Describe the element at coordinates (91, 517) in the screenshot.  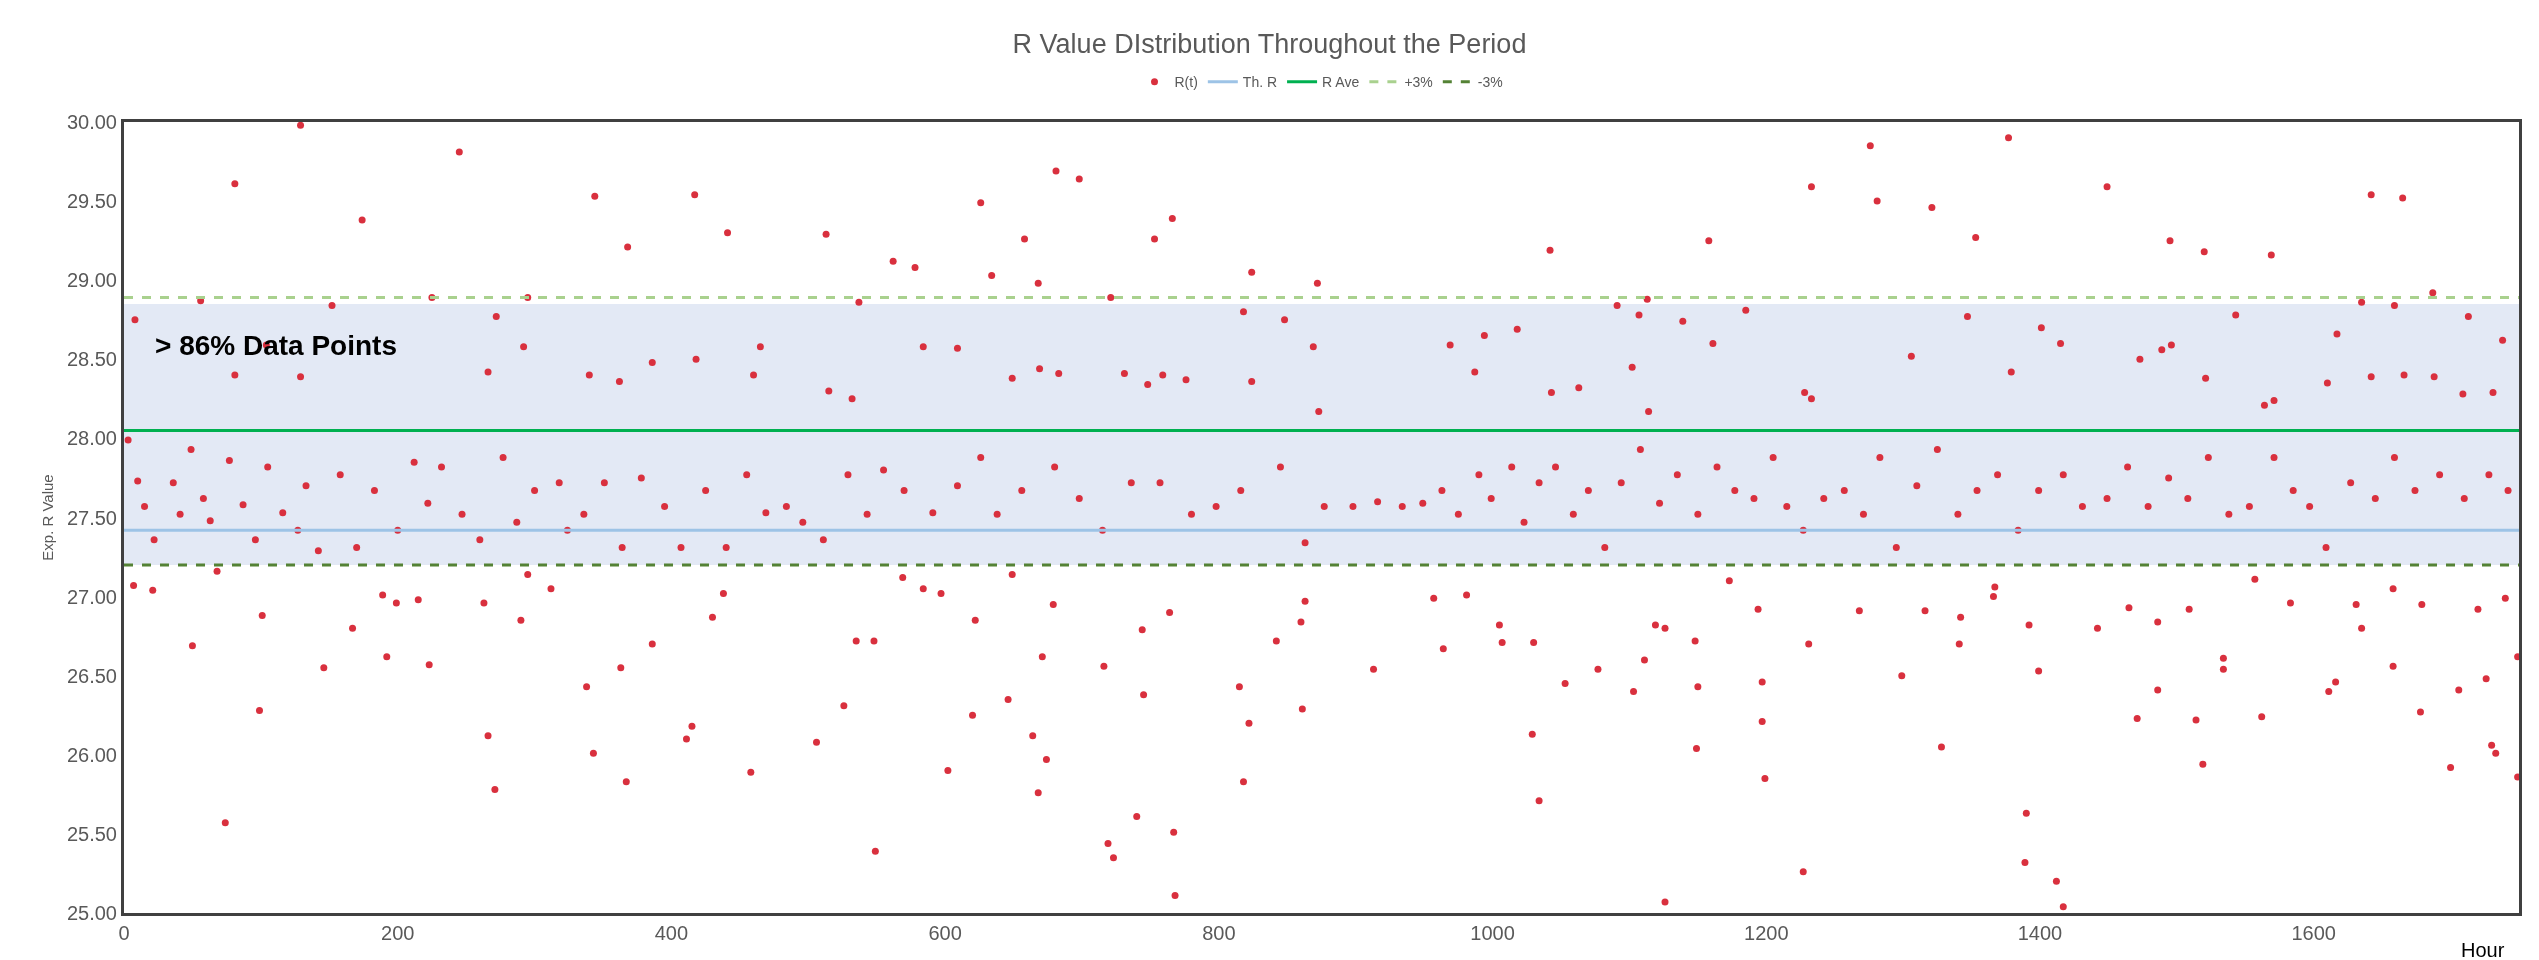
I see `y-tick-label: 27.50` at that location.